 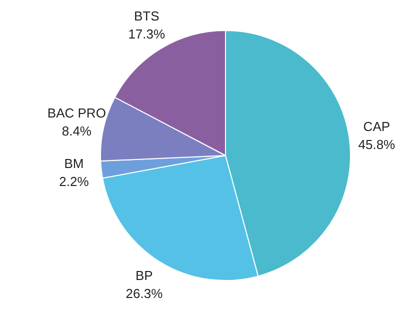 I want to click on slice-label: BAC PRO, so click(x=76, y=113).